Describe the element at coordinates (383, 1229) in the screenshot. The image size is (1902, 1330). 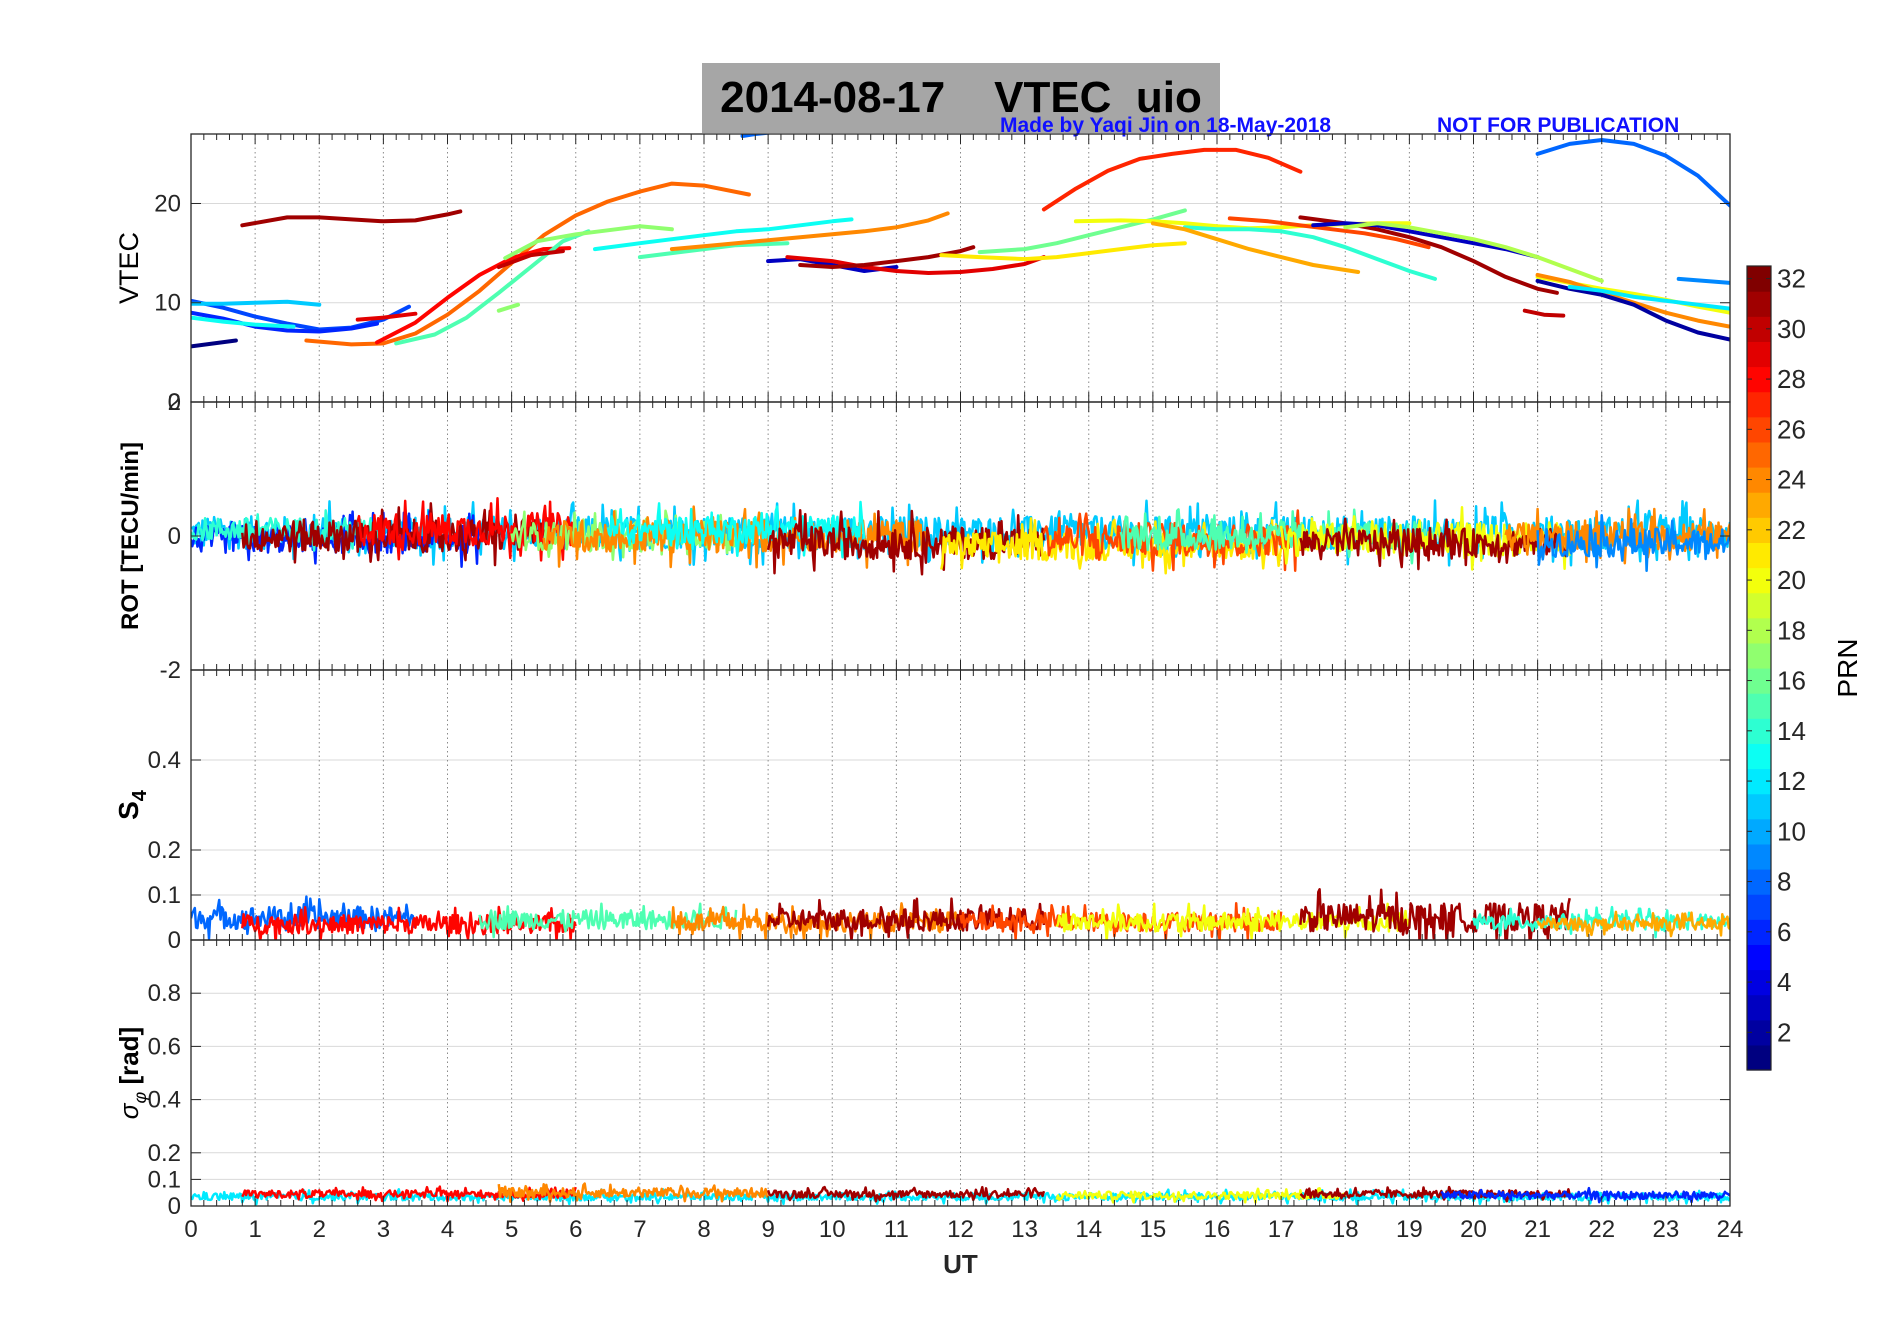
I see `x-tick-label: 3` at that location.